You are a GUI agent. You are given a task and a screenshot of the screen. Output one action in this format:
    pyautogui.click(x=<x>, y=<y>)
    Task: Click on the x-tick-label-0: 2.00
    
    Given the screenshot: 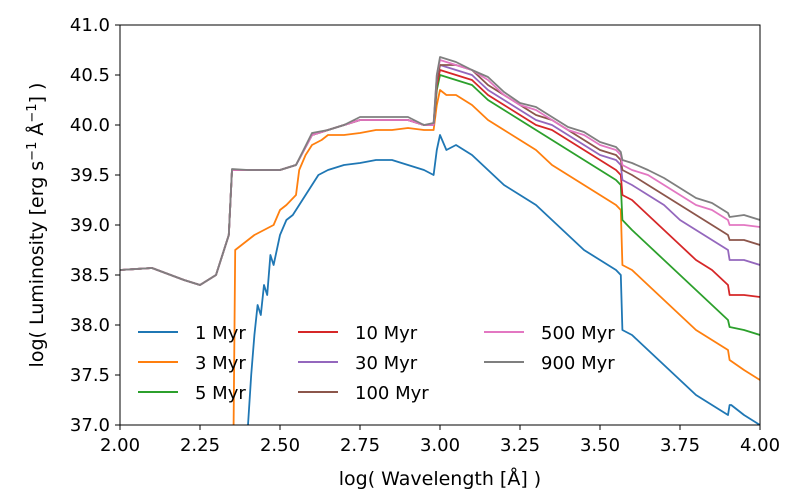 What is the action you would take?
    pyautogui.click(x=120, y=445)
    